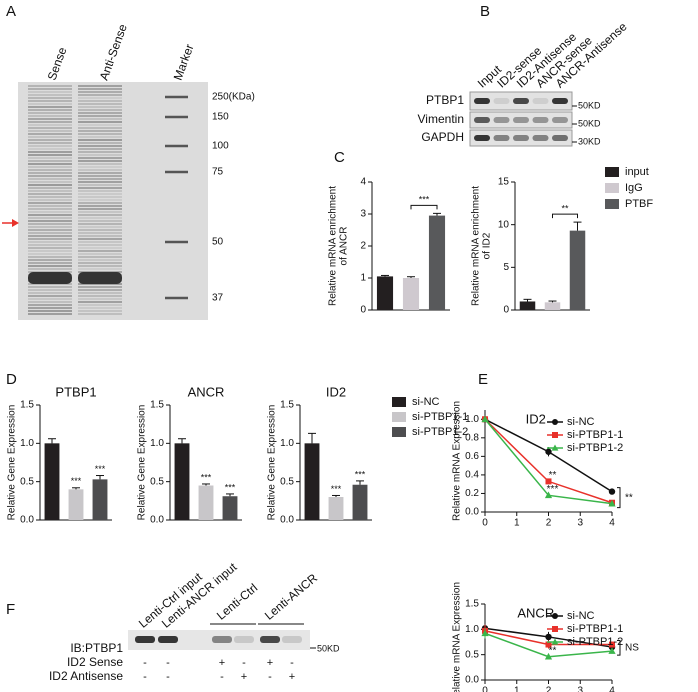 This screenshot has width=698, height=692. What do you see at coordinates (506, 267) in the screenshot?
I see `y-tick-label: 5` at bounding box center [506, 267].